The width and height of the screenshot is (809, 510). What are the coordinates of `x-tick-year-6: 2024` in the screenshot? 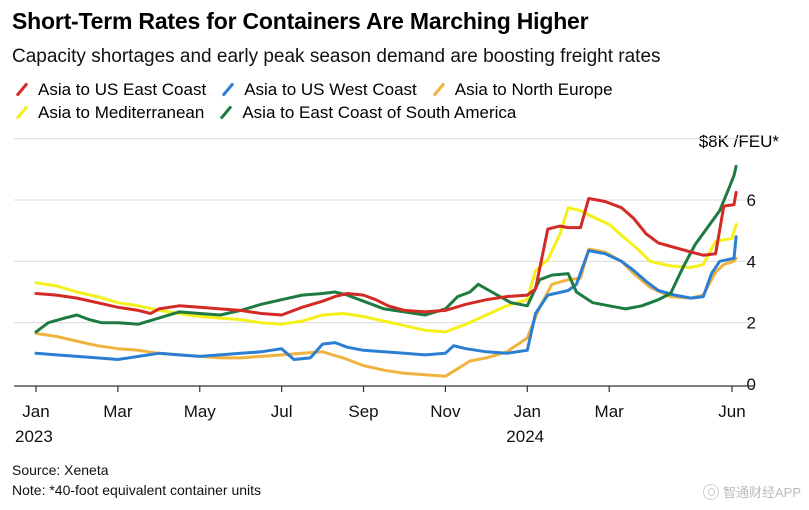 It's located at (525, 436).